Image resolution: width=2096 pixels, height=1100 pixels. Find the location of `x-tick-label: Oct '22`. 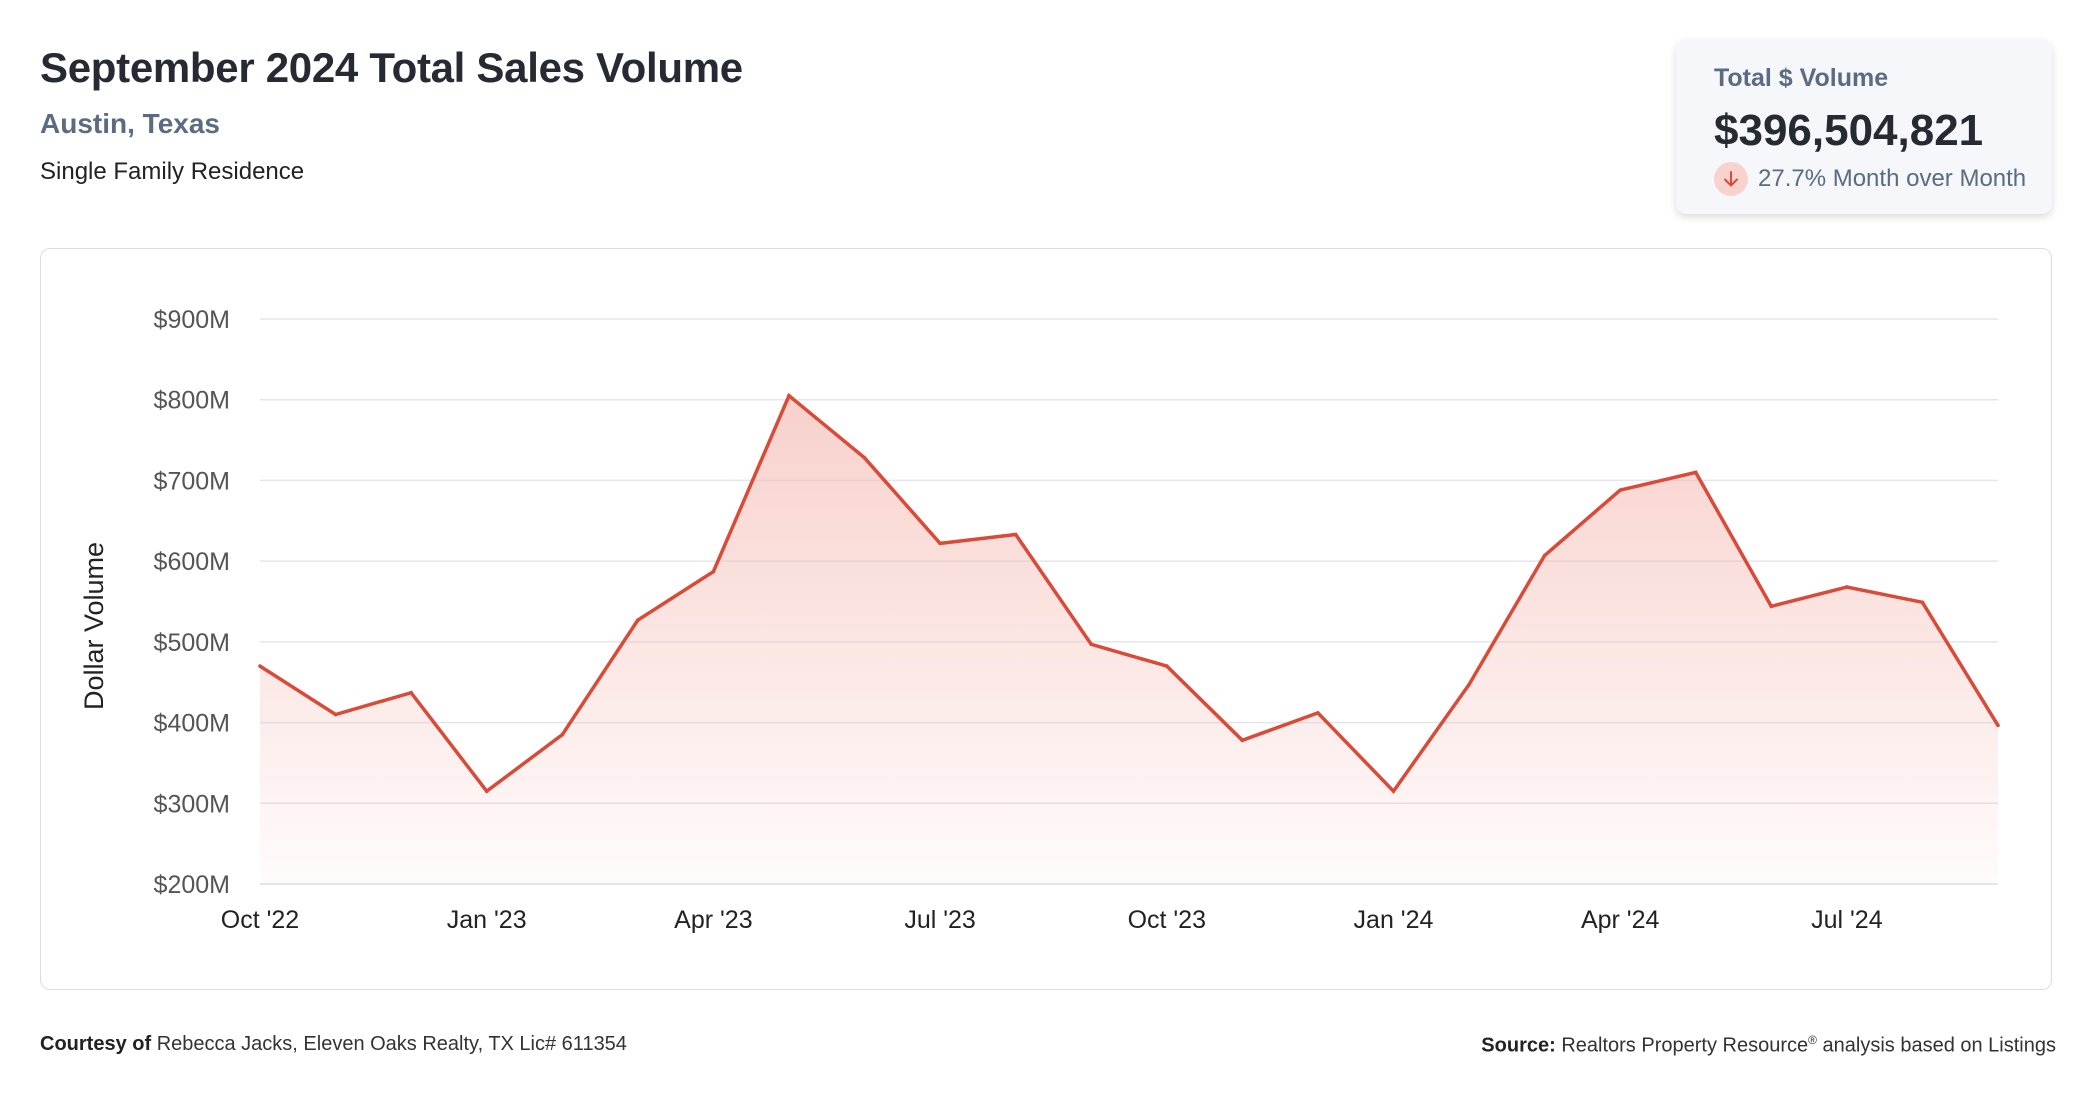

x-tick-label: Oct '22 is located at coordinates (260, 920).